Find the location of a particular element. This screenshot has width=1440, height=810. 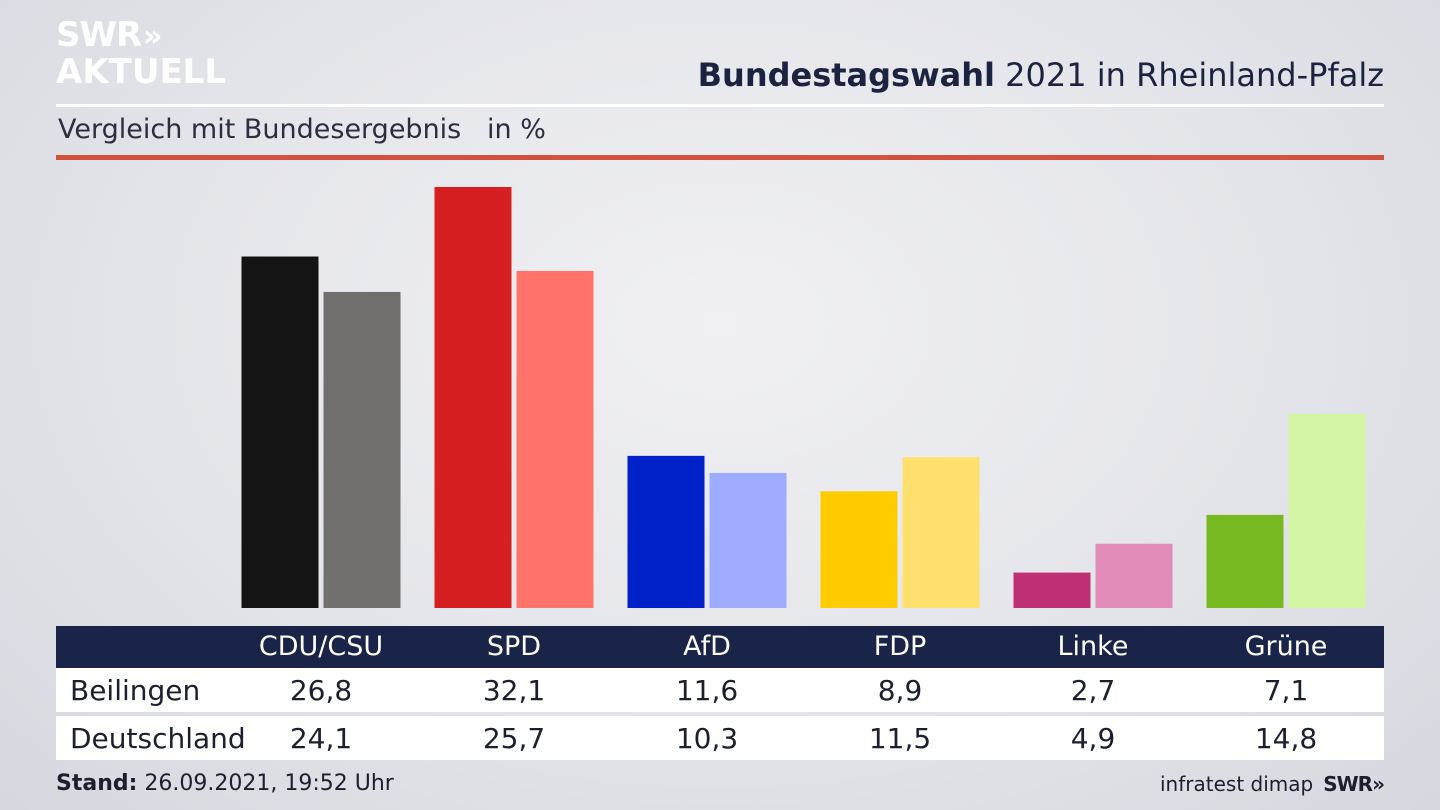

subtitle-divider is located at coordinates (720, 157).